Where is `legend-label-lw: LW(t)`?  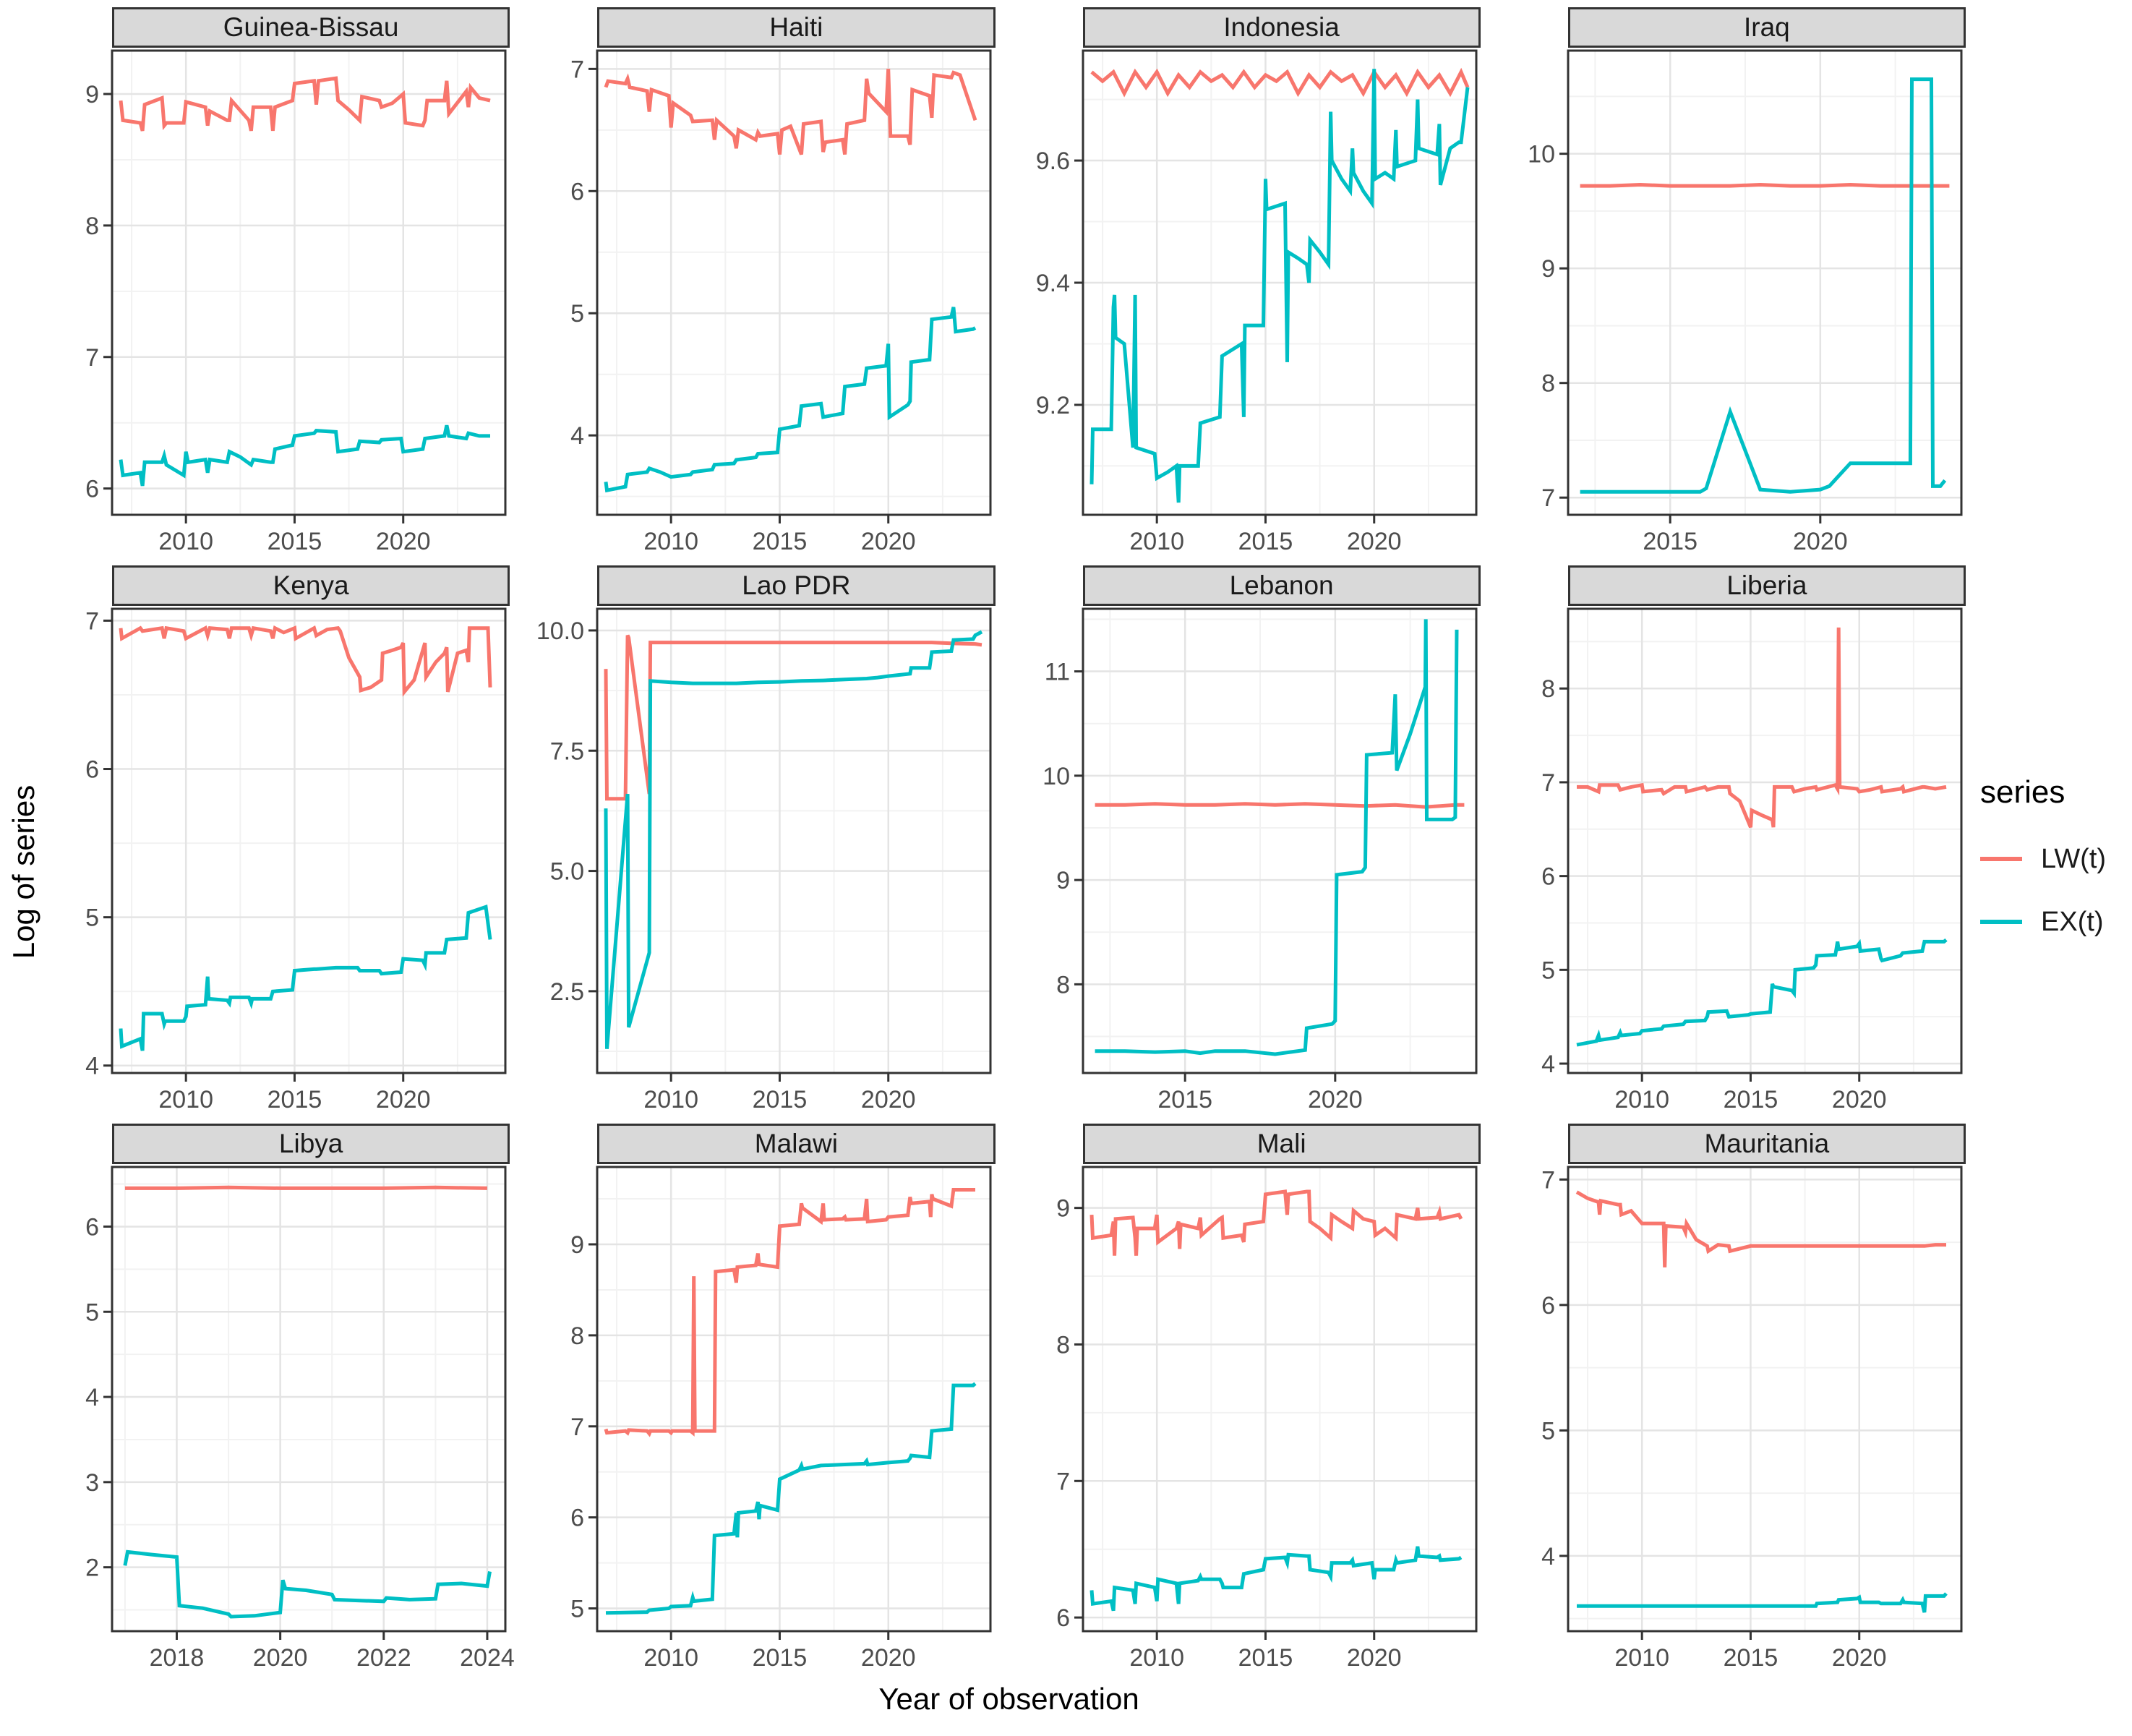 legend-label-lw: LW(t) is located at coordinates (2074, 858).